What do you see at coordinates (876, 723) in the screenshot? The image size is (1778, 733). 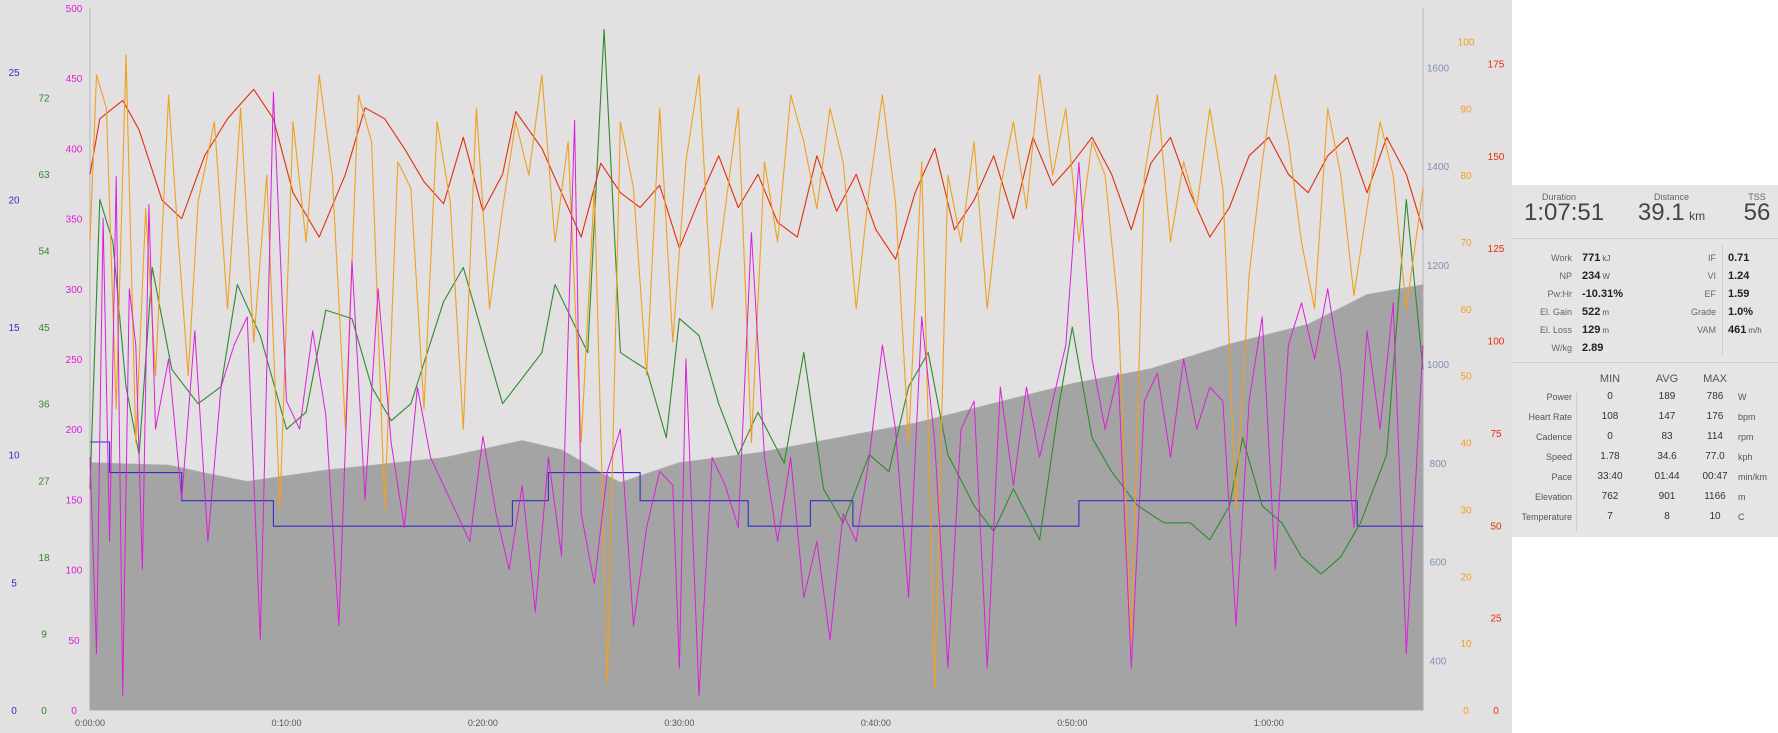 I see `time-tick-label: 0:40:00` at bounding box center [876, 723].